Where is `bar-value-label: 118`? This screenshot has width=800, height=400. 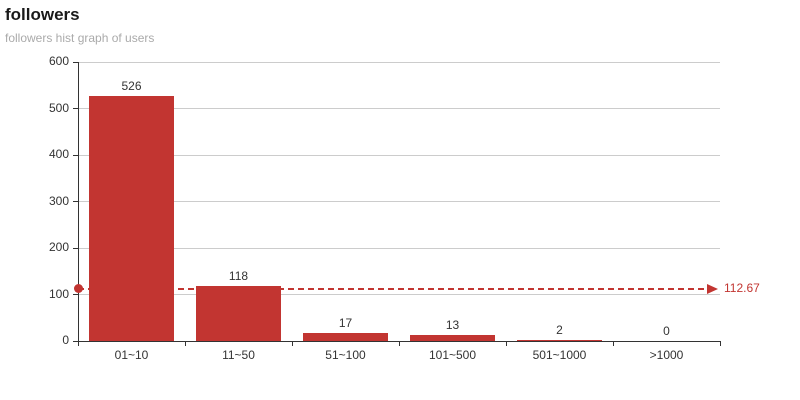
bar-value-label: 118 is located at coordinates (238, 276).